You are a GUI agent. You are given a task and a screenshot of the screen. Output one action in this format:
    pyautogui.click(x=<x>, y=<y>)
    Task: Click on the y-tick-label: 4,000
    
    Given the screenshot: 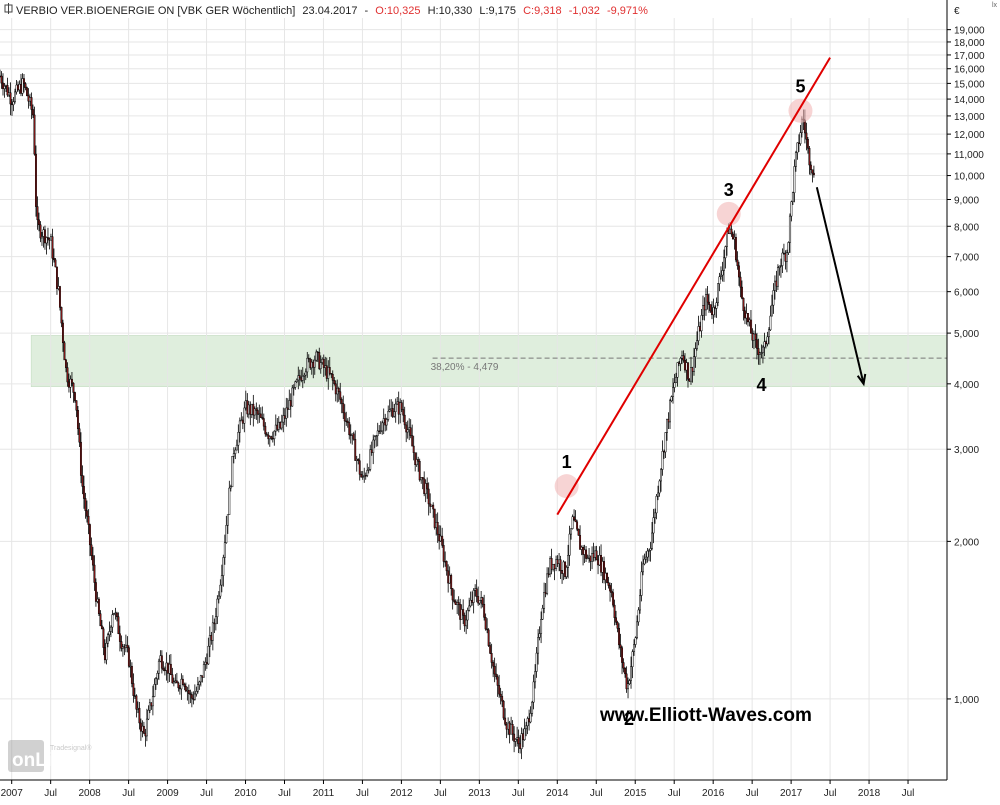 What is the action you would take?
    pyautogui.click(x=966, y=385)
    